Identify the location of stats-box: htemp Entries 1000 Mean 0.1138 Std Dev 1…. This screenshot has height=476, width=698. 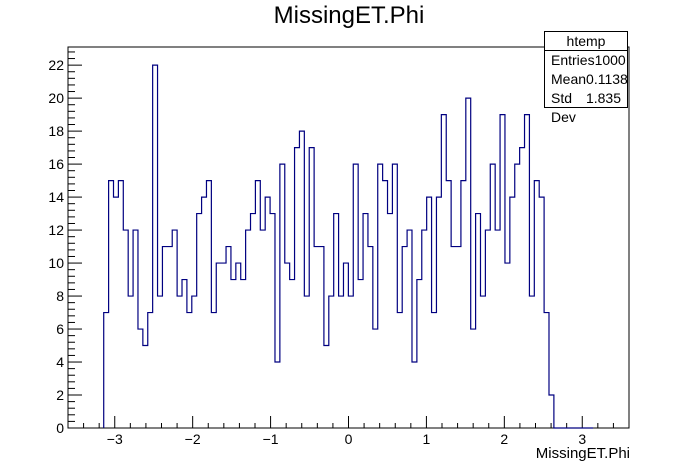
(586, 78).